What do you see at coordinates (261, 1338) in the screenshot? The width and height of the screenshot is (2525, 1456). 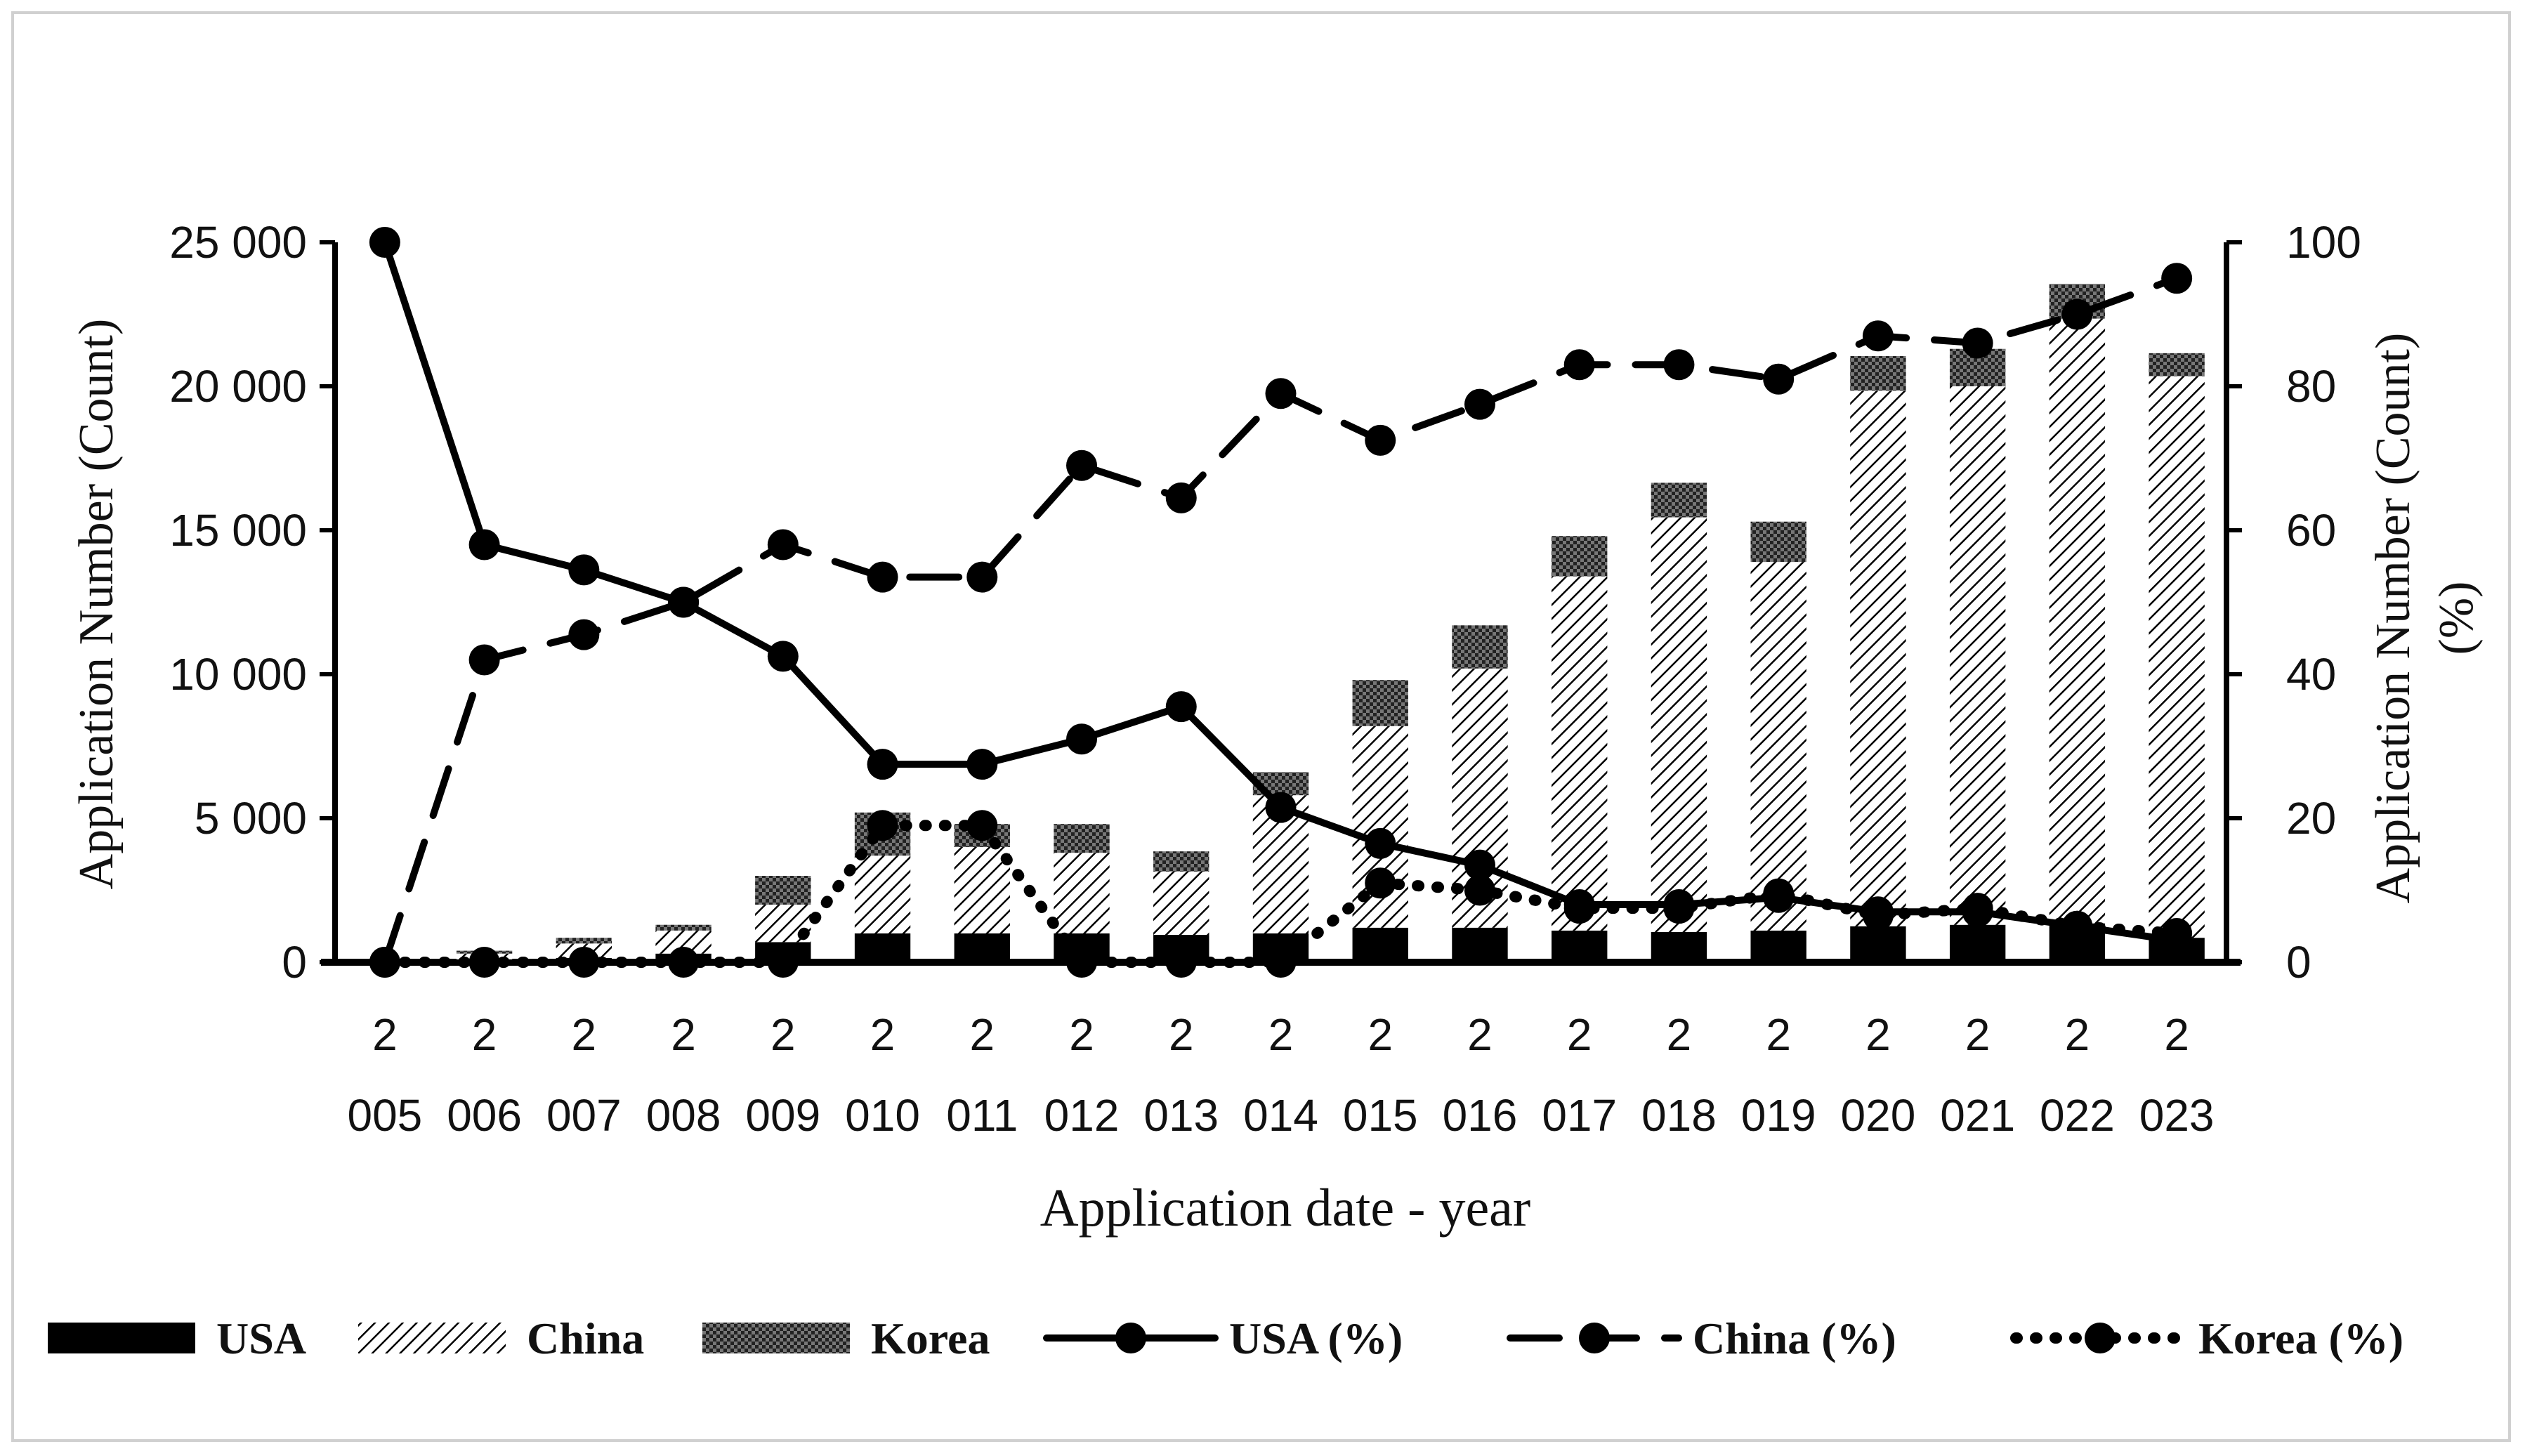 I see `legend-label-usa: USA` at bounding box center [261, 1338].